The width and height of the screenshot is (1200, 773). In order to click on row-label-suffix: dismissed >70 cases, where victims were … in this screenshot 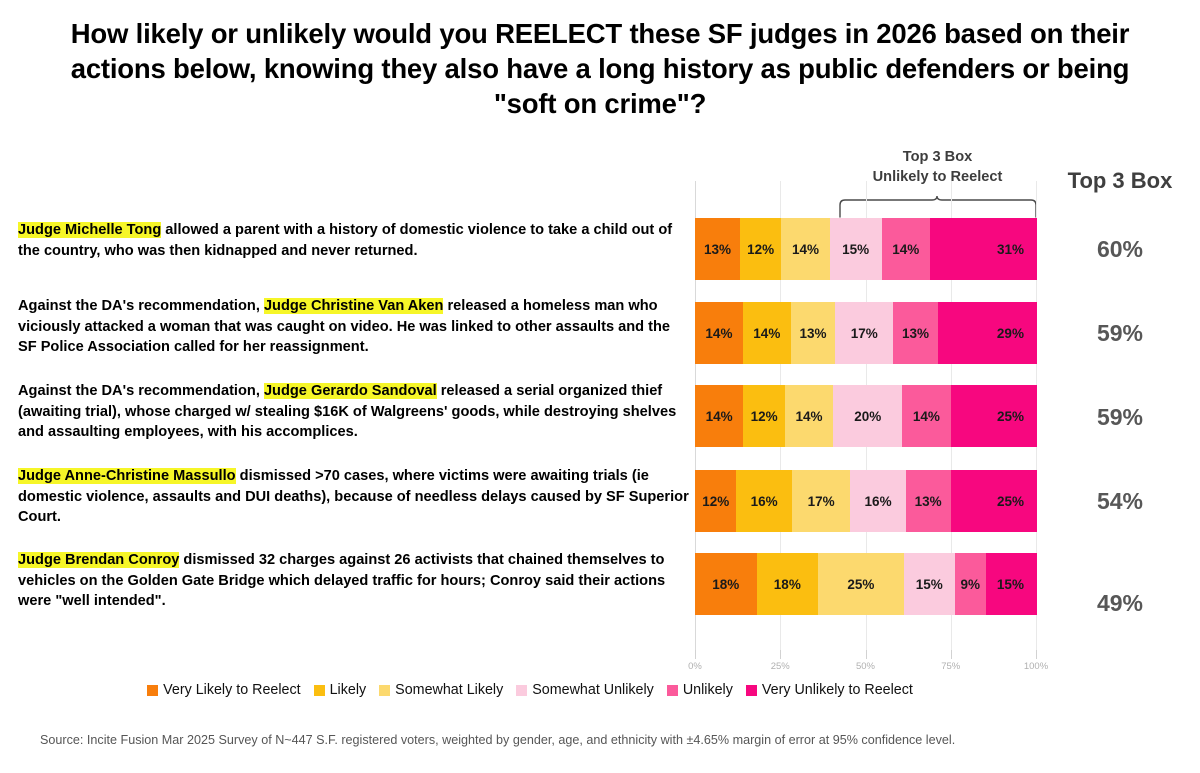, I will do `click(353, 497)`.